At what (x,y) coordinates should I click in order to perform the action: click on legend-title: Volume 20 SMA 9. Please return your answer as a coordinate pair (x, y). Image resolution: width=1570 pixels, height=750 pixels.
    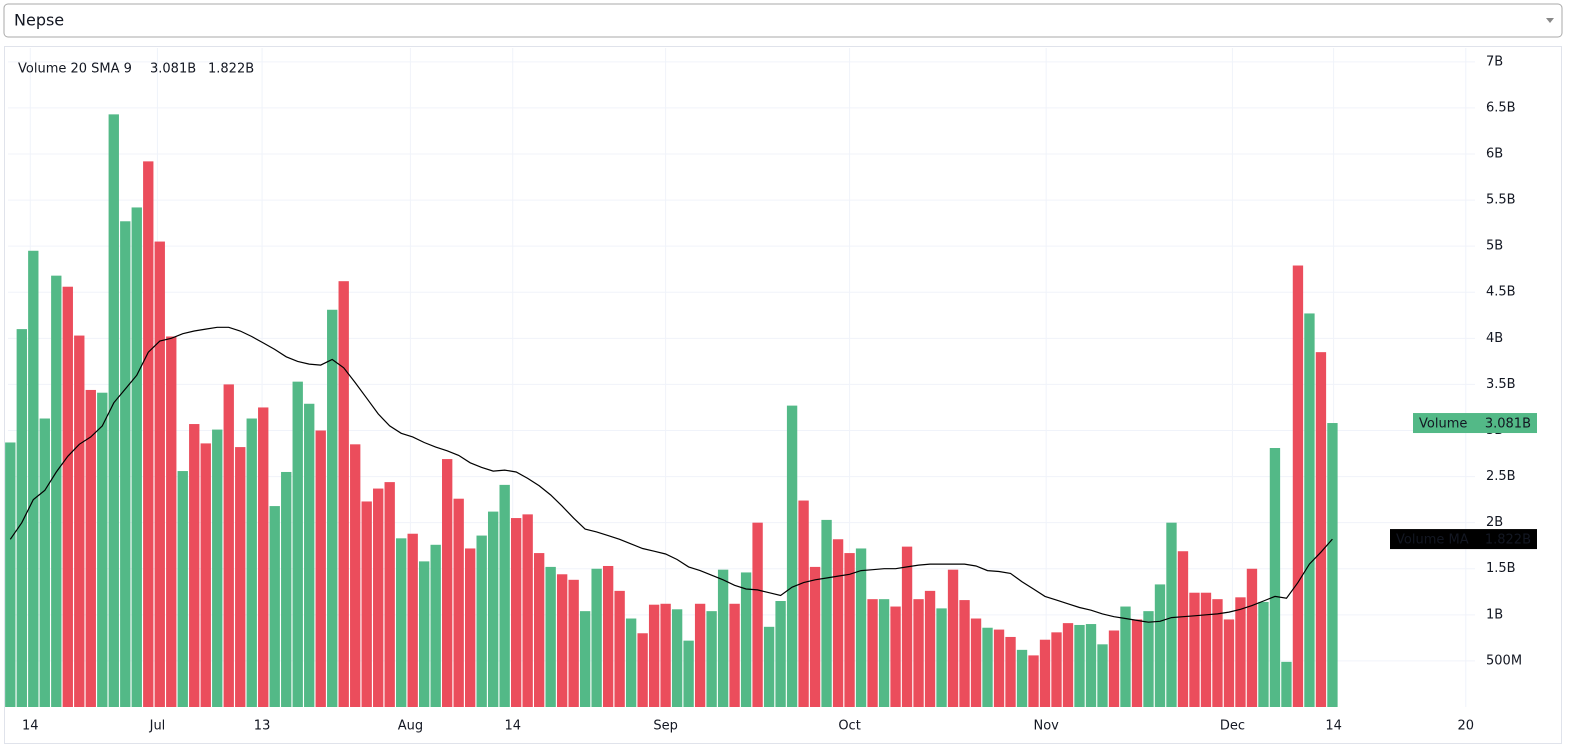
    Looking at the image, I should click on (75, 69).